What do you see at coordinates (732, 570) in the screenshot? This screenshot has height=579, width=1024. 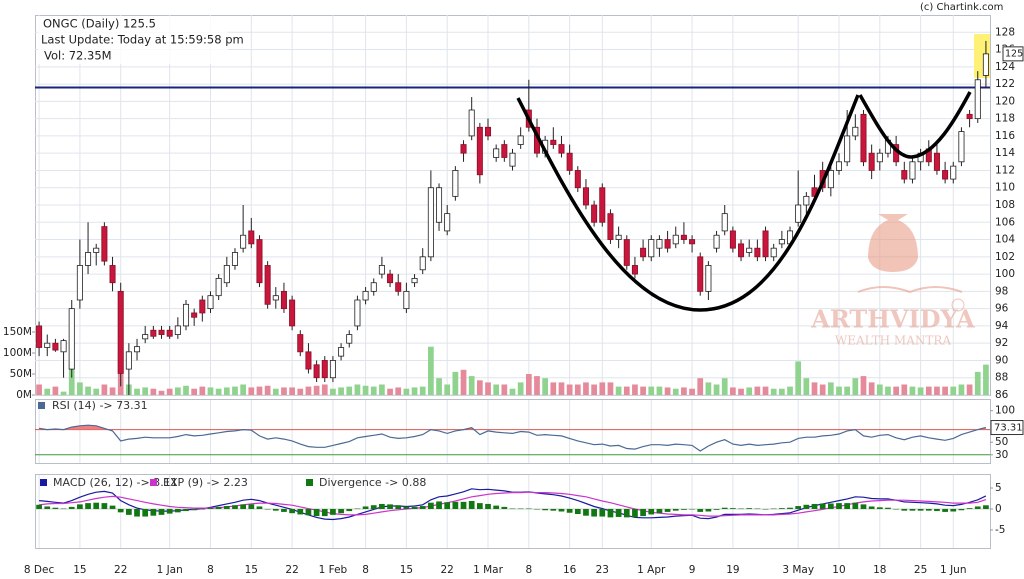 I see `x-tick-label: 19` at bounding box center [732, 570].